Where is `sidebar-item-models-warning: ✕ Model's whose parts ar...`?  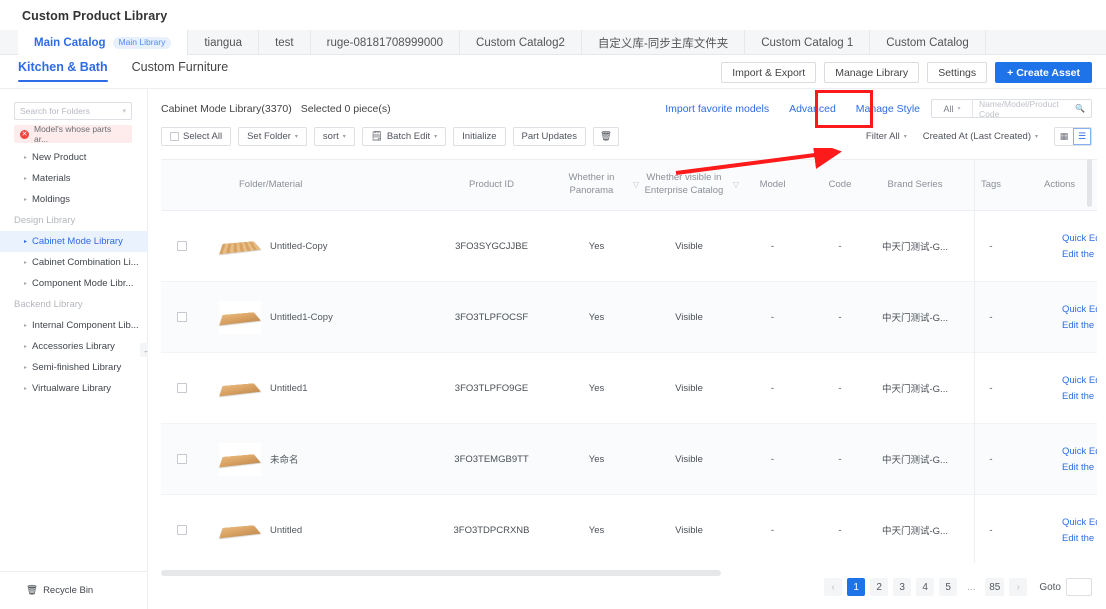 sidebar-item-models-warning: ✕ Model's whose parts ar... is located at coordinates (73, 134).